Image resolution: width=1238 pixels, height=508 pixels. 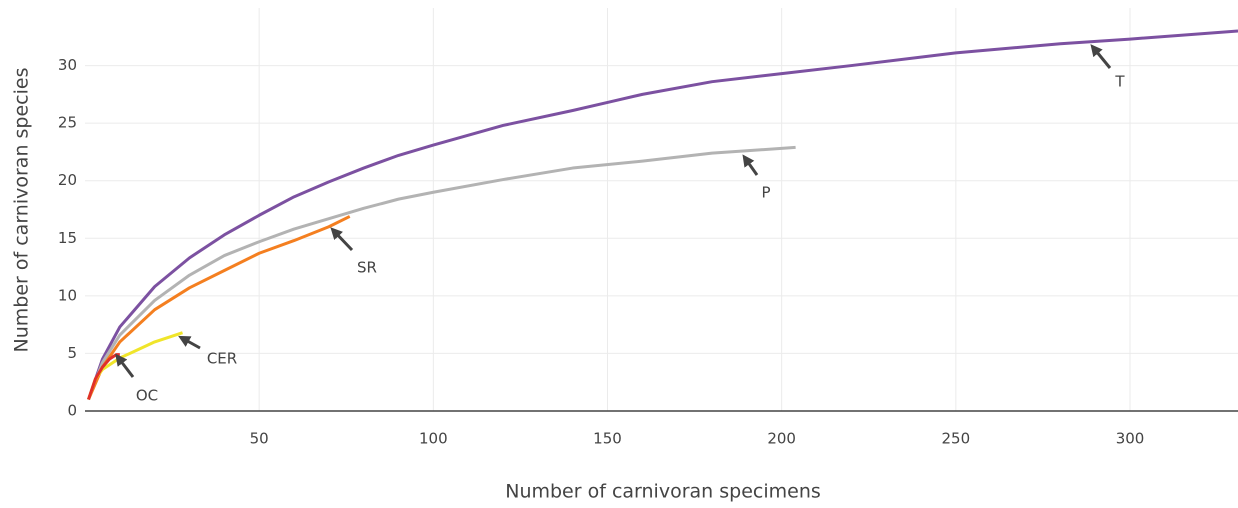 I want to click on y-axis-title: Number of carnivoran species, so click(x=22, y=210).